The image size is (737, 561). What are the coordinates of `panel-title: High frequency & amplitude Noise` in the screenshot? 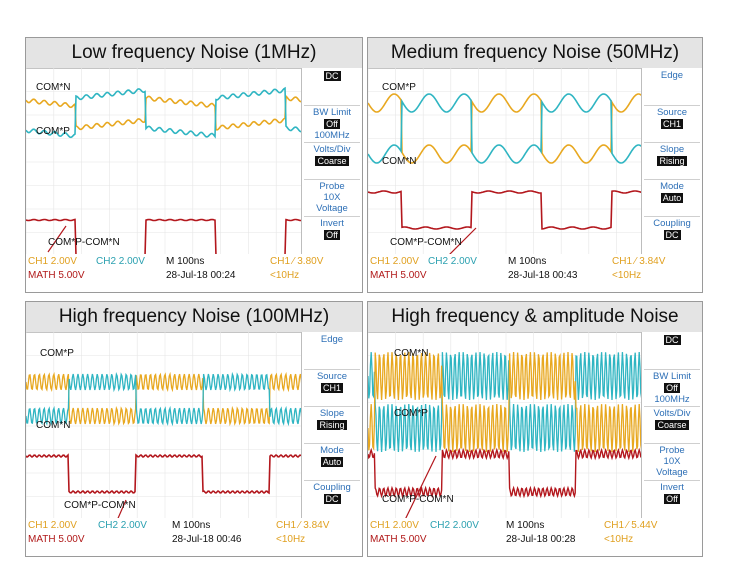 It's located at (535, 317).